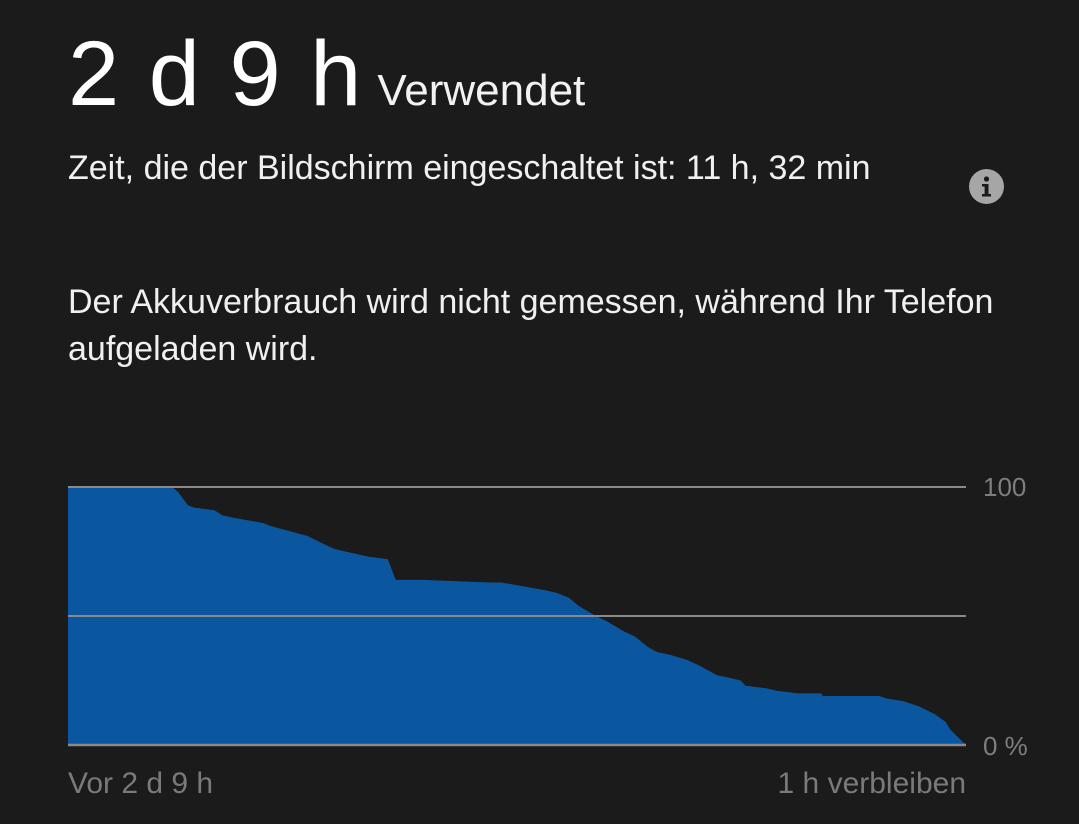 Image resolution: width=1079 pixels, height=824 pixels. Describe the element at coordinates (986, 186) in the screenshot. I see `info-icon` at that location.